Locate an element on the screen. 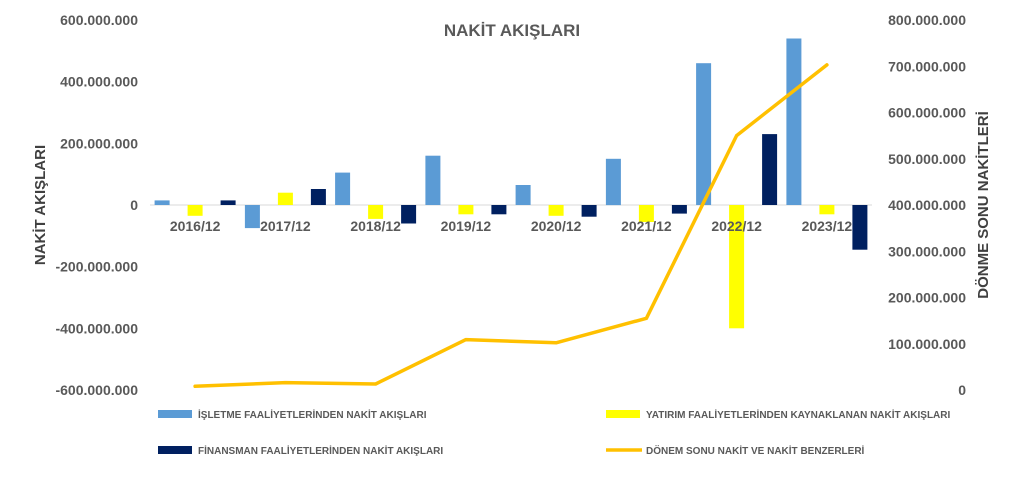 The image size is (1024, 485). category-label: 2023/12 is located at coordinates (827, 226).